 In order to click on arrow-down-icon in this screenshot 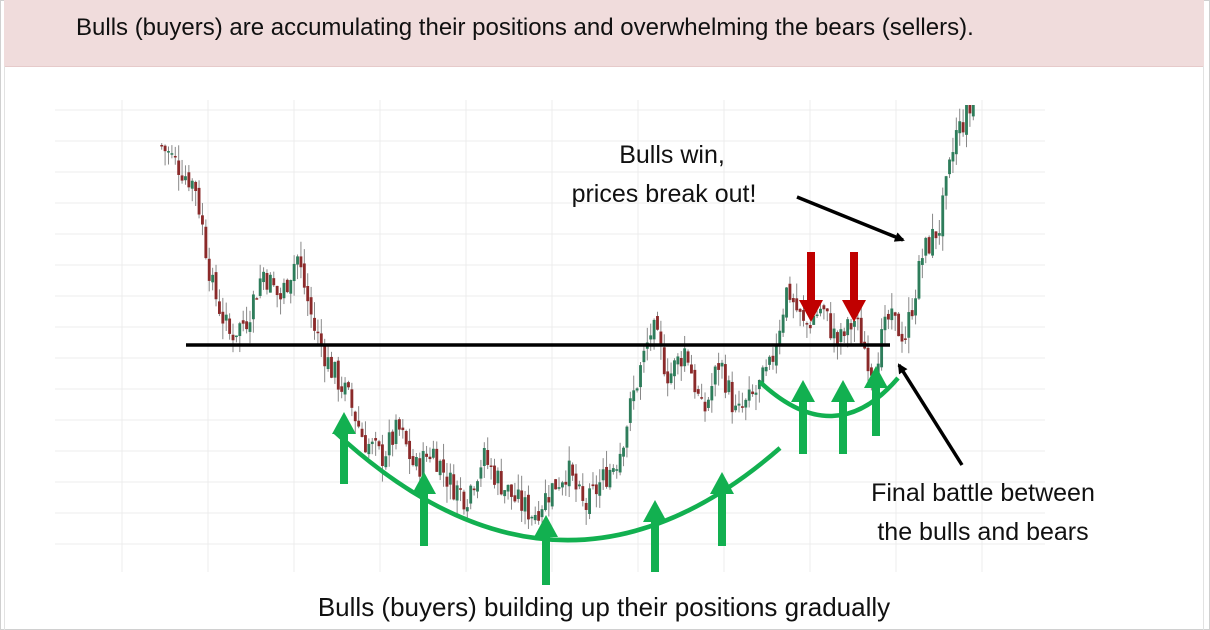, I will do `click(854, 311)`.